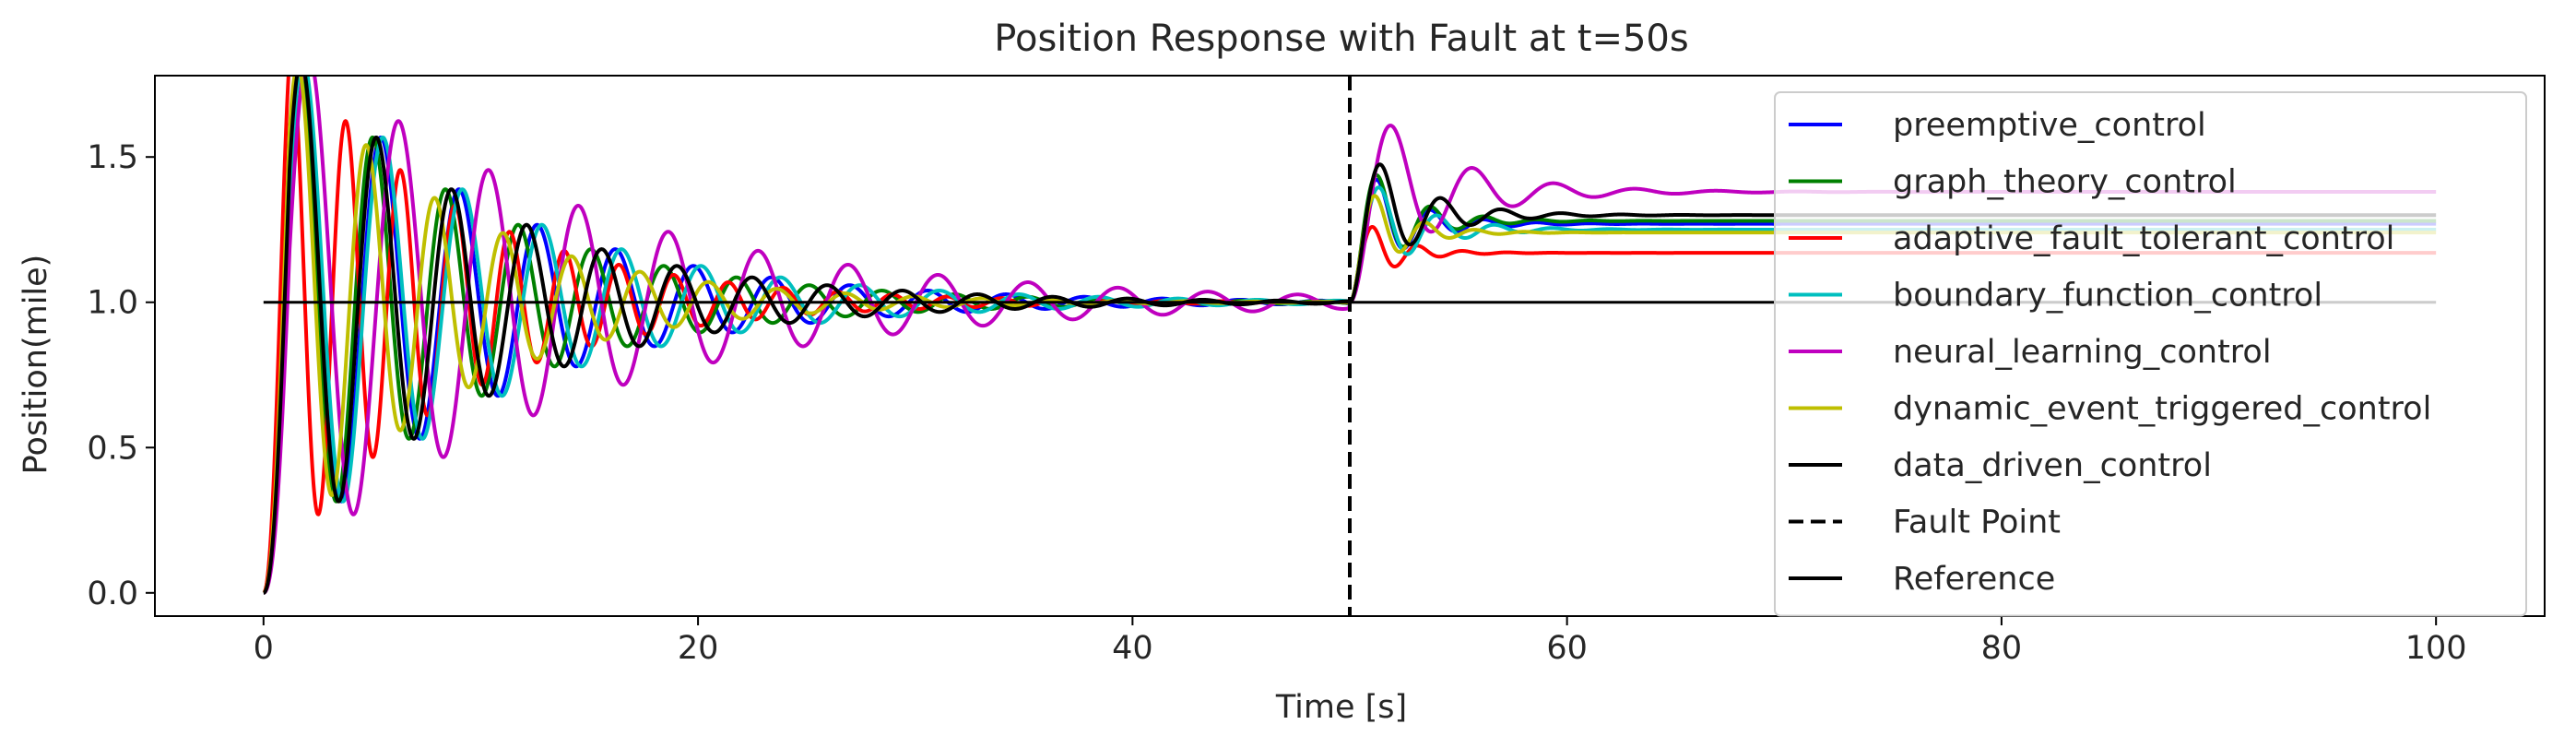  I want to click on x-tick-label: 60, so click(1567, 648).